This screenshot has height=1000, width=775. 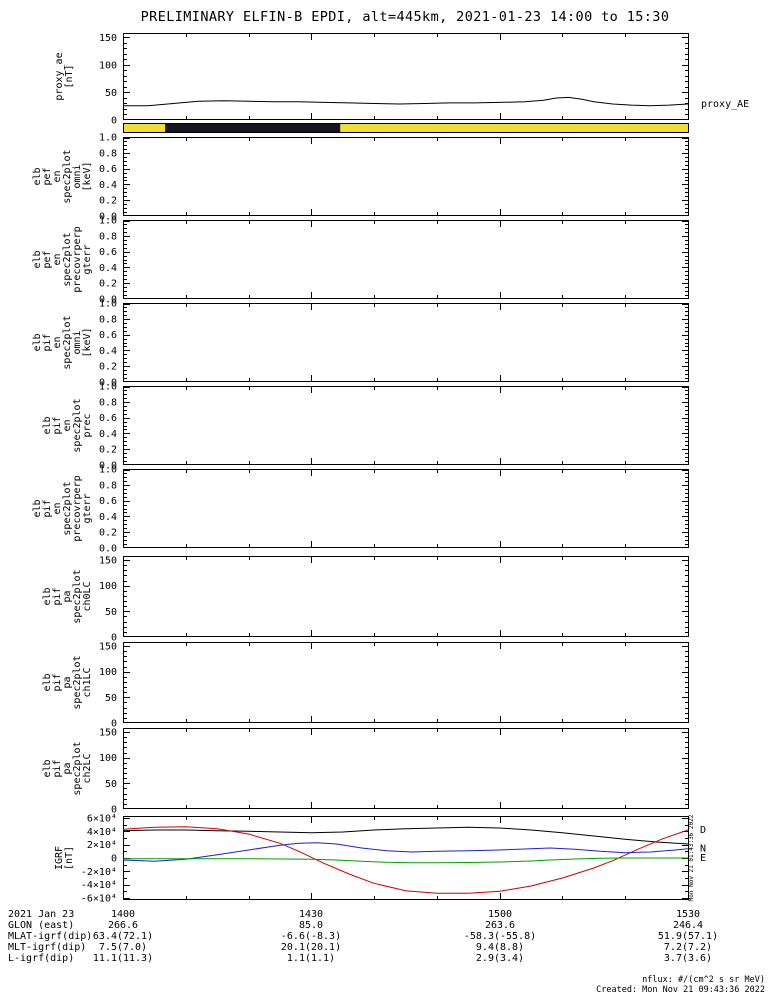 What do you see at coordinates (123, 925) in the screenshot?
I see `var-value: 266.6` at bounding box center [123, 925].